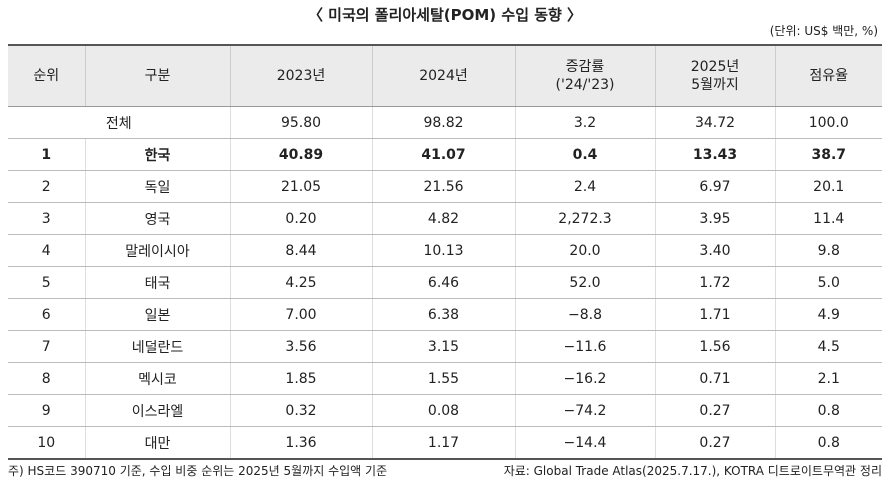 This screenshot has width=890, height=488. I want to click on table-row: 4 말레이시아 8.44 10.13 20.0 3.40 9.8, so click(445, 250).